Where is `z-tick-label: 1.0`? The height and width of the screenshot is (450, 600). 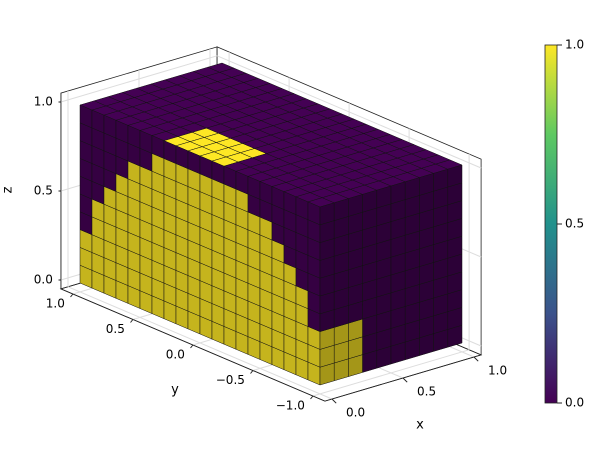 z-tick-label: 1.0 is located at coordinates (43, 102).